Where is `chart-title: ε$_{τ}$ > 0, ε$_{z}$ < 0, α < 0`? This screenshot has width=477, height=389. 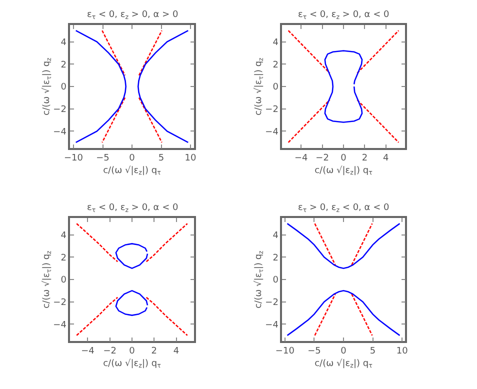
chart-title: ε$_{τ}$ > 0, ε$_{z}$ < 0, α < 0 is located at coordinates (344, 208).